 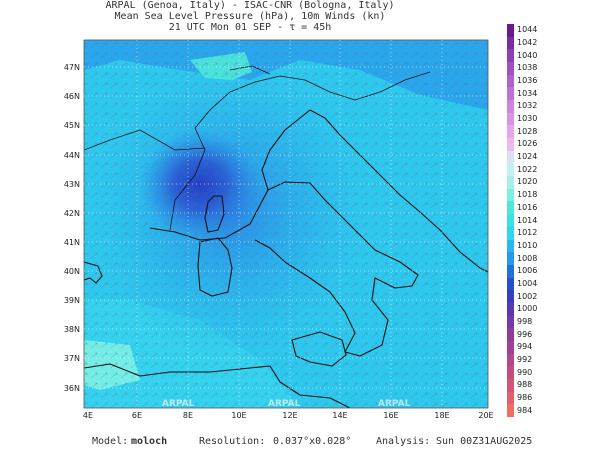 I want to click on colorbar-level-label: 1012, so click(x=527, y=233).